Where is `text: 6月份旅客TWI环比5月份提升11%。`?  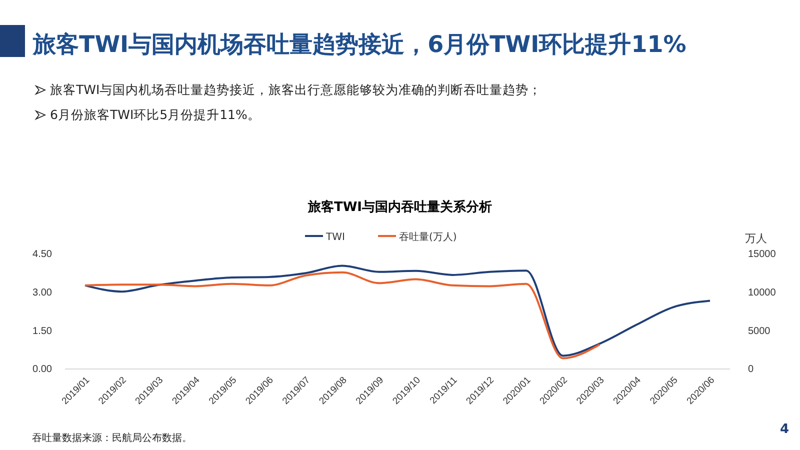
text: 6月份旅客TWI环比5月份提升11%。 is located at coordinates (155, 114).